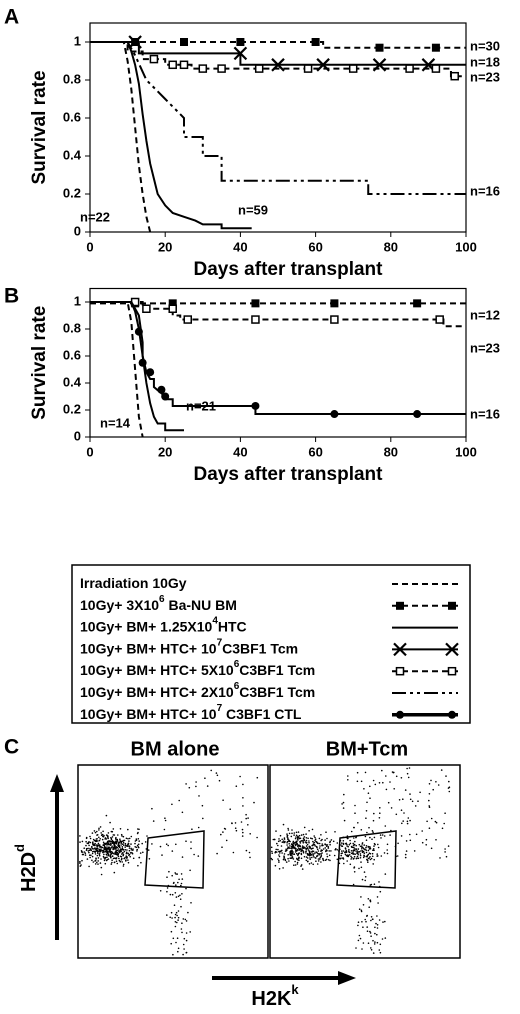 This screenshot has height=1014, width=520. Describe the element at coordinates (271, 644) in the screenshot. I see `legend-box` at that location.